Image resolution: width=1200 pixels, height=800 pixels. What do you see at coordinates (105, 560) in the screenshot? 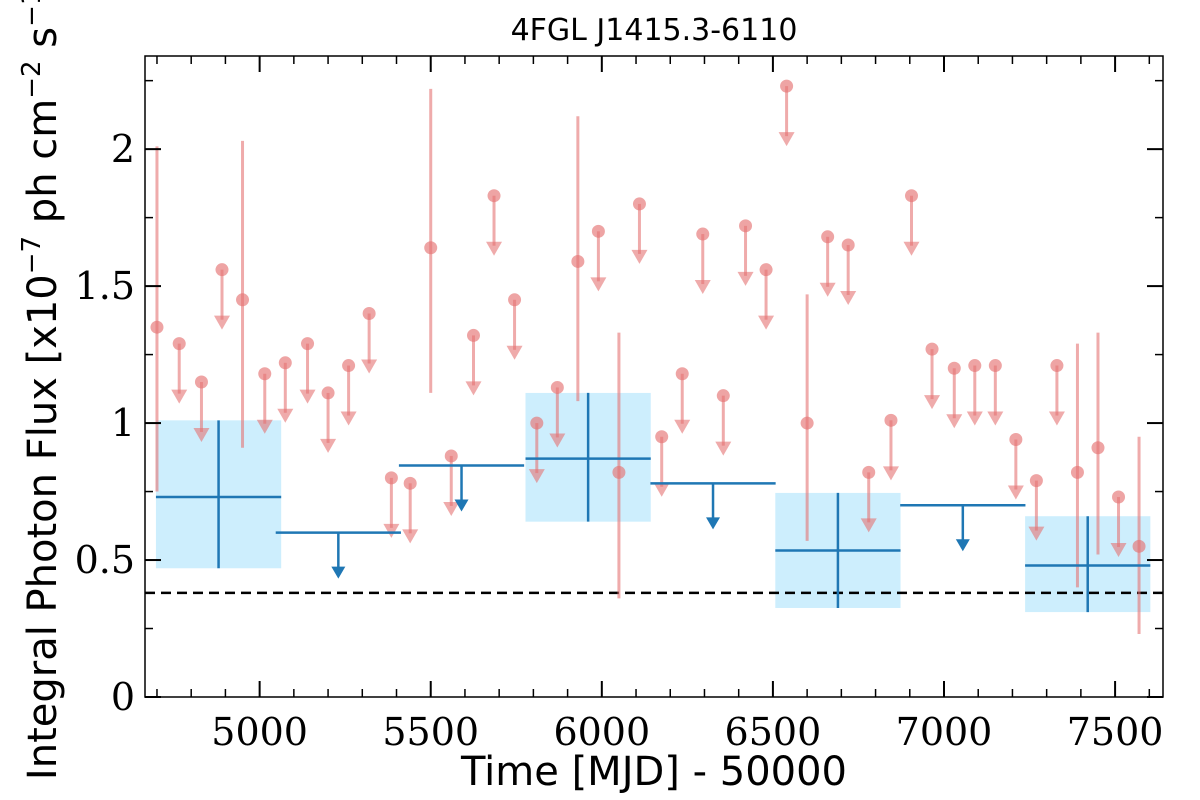
I see `y-tick-label: 0.5` at bounding box center [105, 560].